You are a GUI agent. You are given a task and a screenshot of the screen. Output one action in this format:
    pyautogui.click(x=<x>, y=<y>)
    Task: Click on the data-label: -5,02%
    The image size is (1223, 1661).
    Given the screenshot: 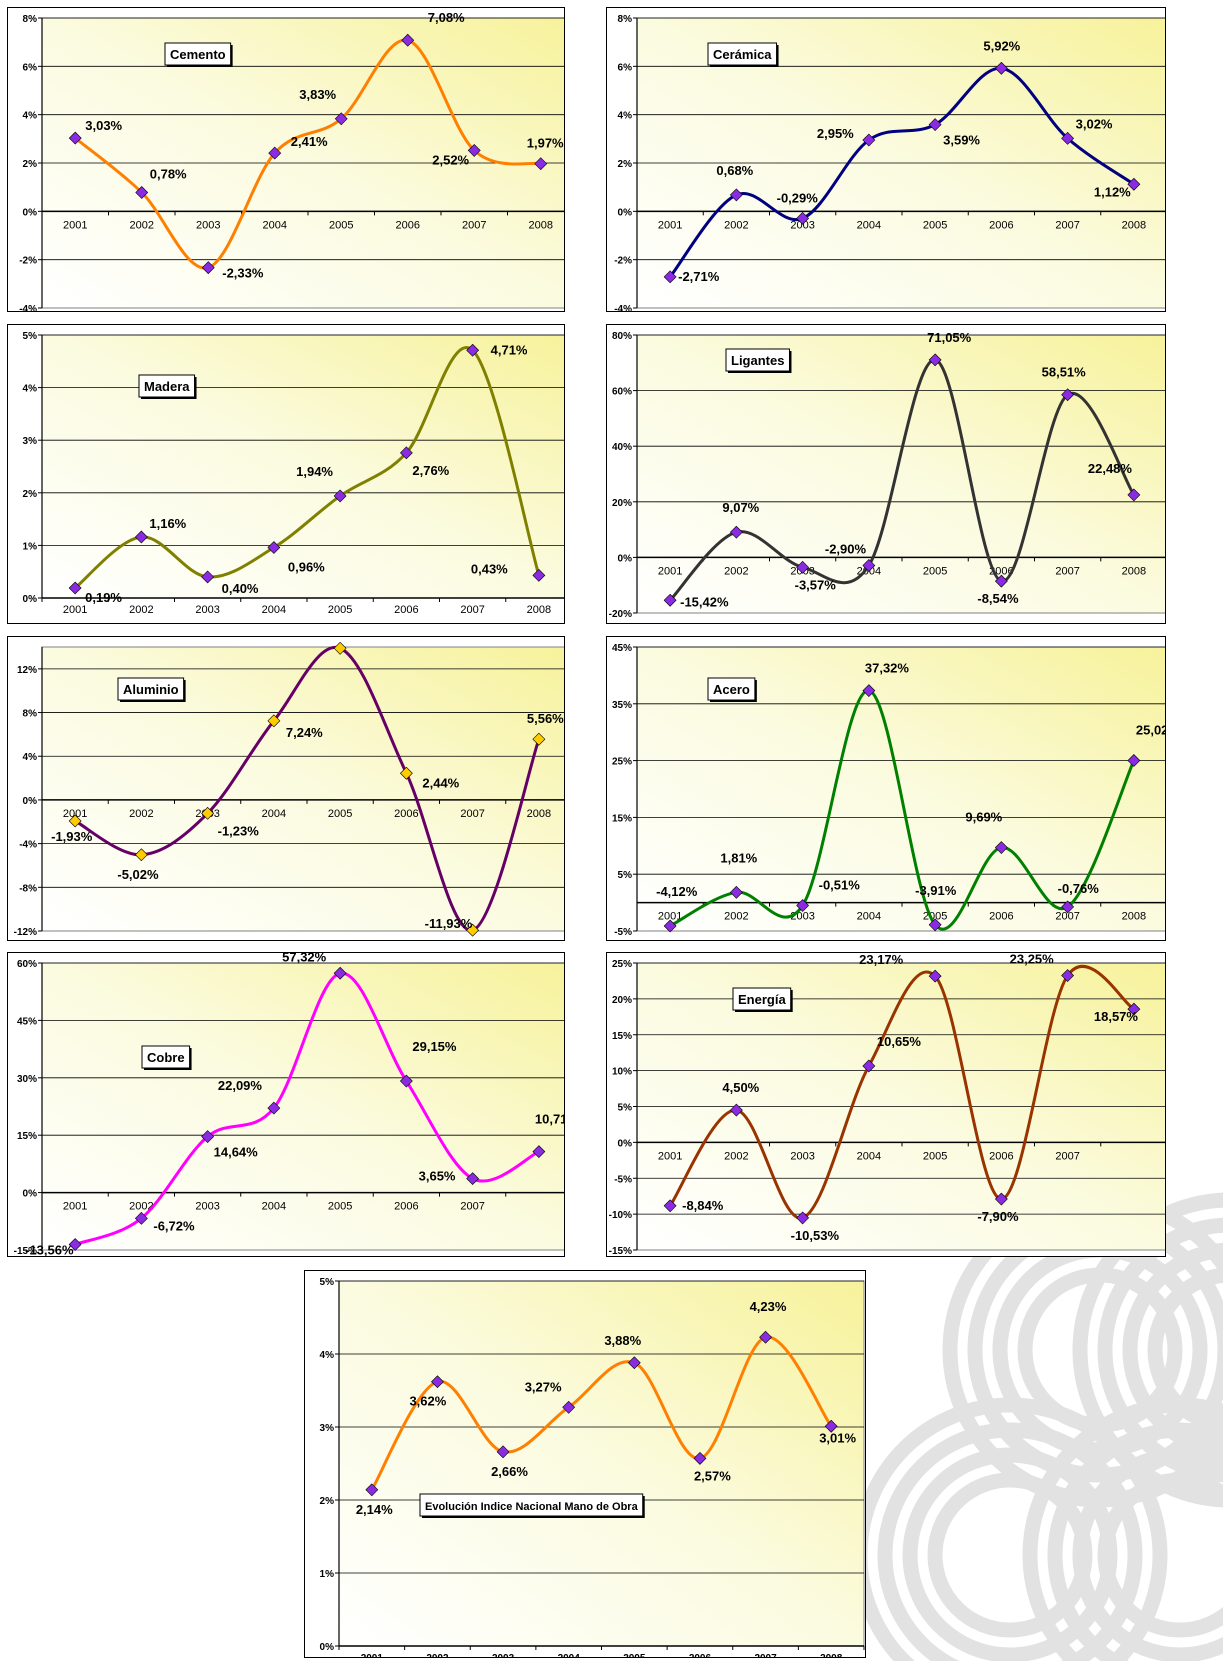 What is the action you would take?
    pyautogui.click(x=138, y=874)
    